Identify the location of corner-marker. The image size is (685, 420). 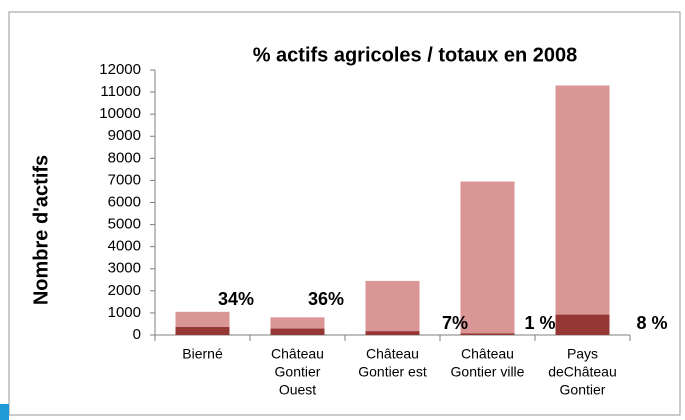
(4, 412).